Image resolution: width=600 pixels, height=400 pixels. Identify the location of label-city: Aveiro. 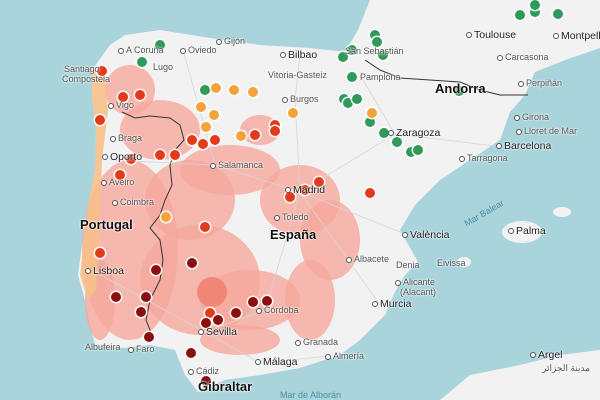
(117, 182).